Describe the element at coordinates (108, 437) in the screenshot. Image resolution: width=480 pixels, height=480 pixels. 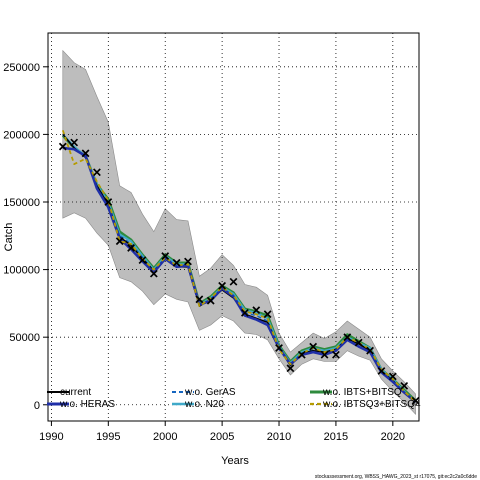
I see `x-tick-label: 1995` at that location.